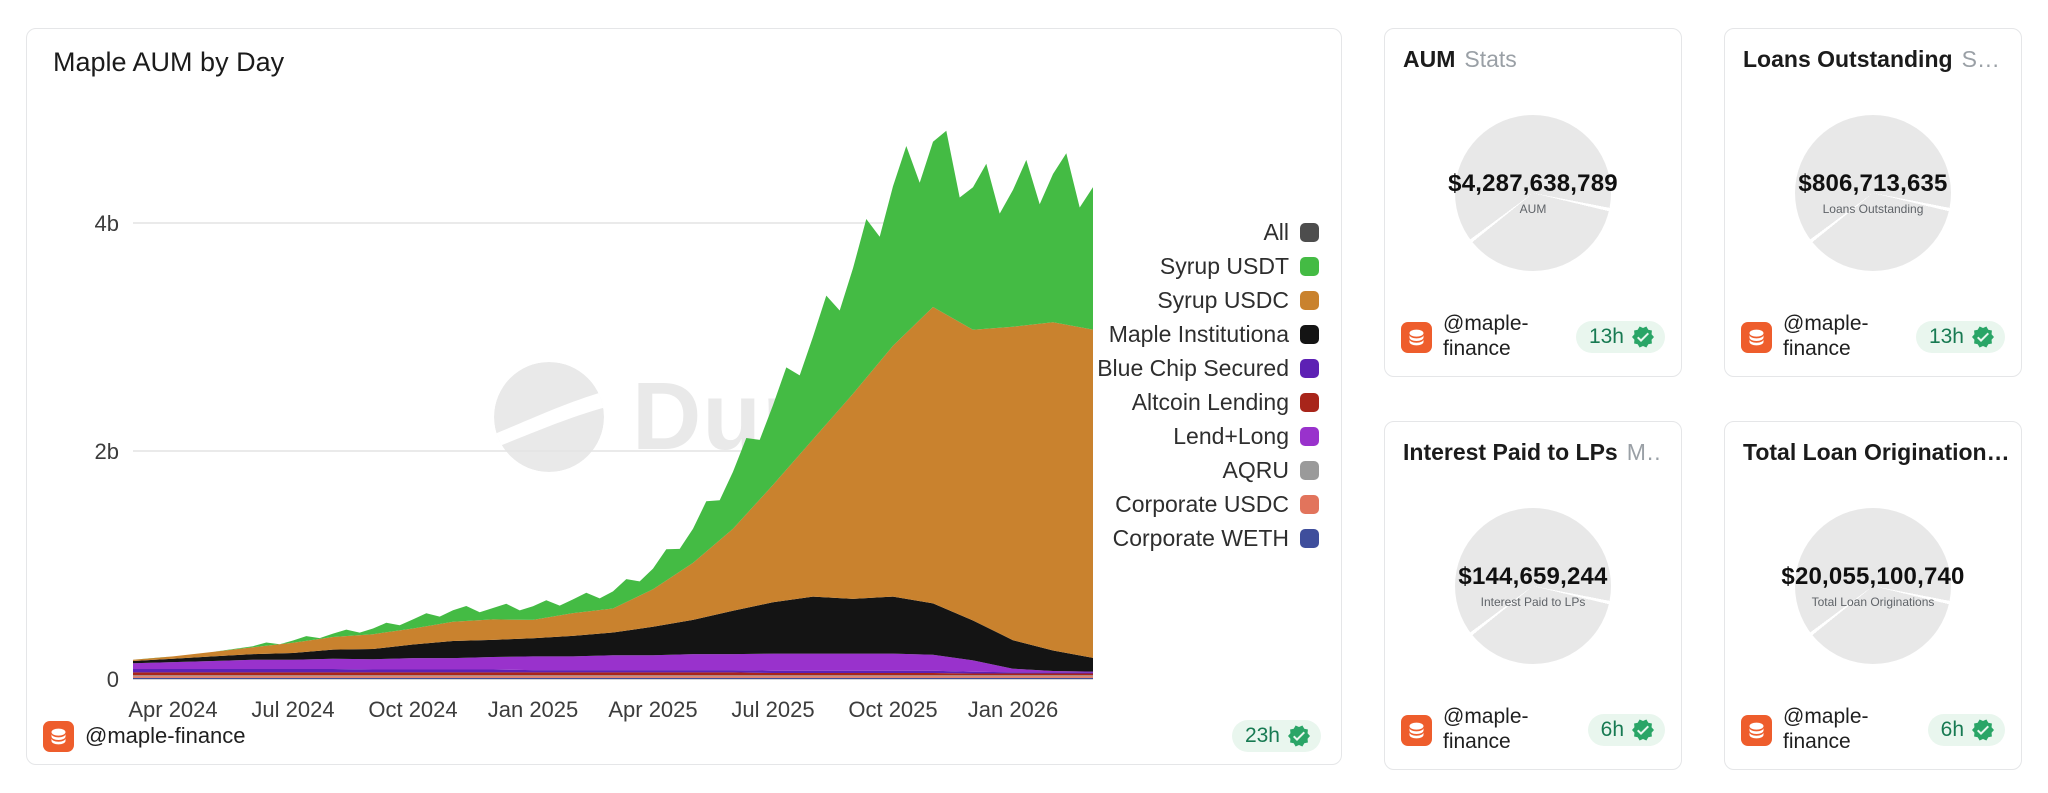 Image resolution: width=2048 pixels, height=793 pixels. What do you see at coordinates (1198, 333) in the screenshot?
I see `legend-label: Maple Institutiona` at bounding box center [1198, 333].